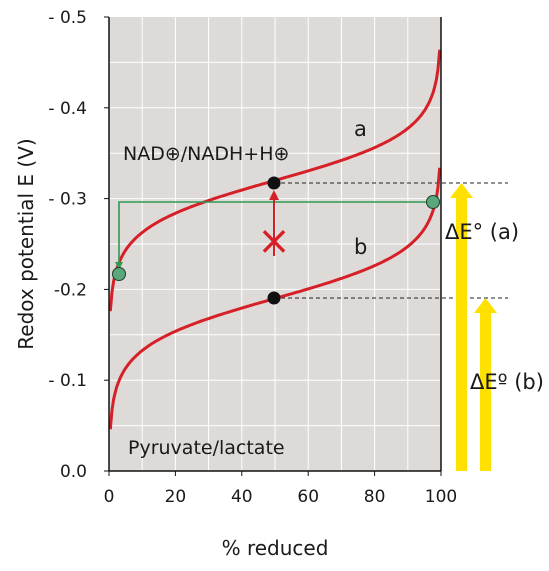  What do you see at coordinates (176, 497) in the screenshot?
I see `x-tick-label: 20` at bounding box center [176, 497].